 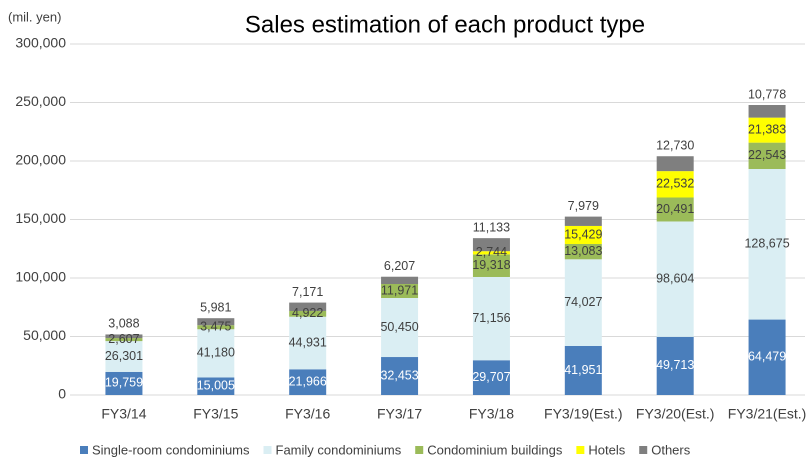 I want to click on value-label: 49,713, so click(x=675, y=365).